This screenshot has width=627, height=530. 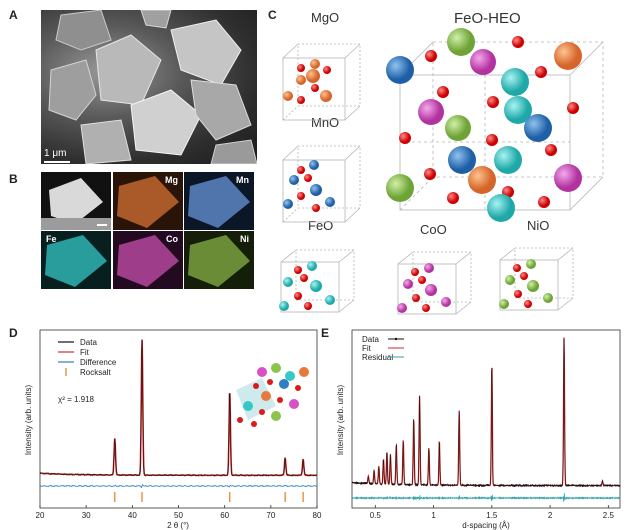 What do you see at coordinates (383, 348) in the screenshot?
I see `neutron-legend: Data Fit Residual` at bounding box center [383, 348].